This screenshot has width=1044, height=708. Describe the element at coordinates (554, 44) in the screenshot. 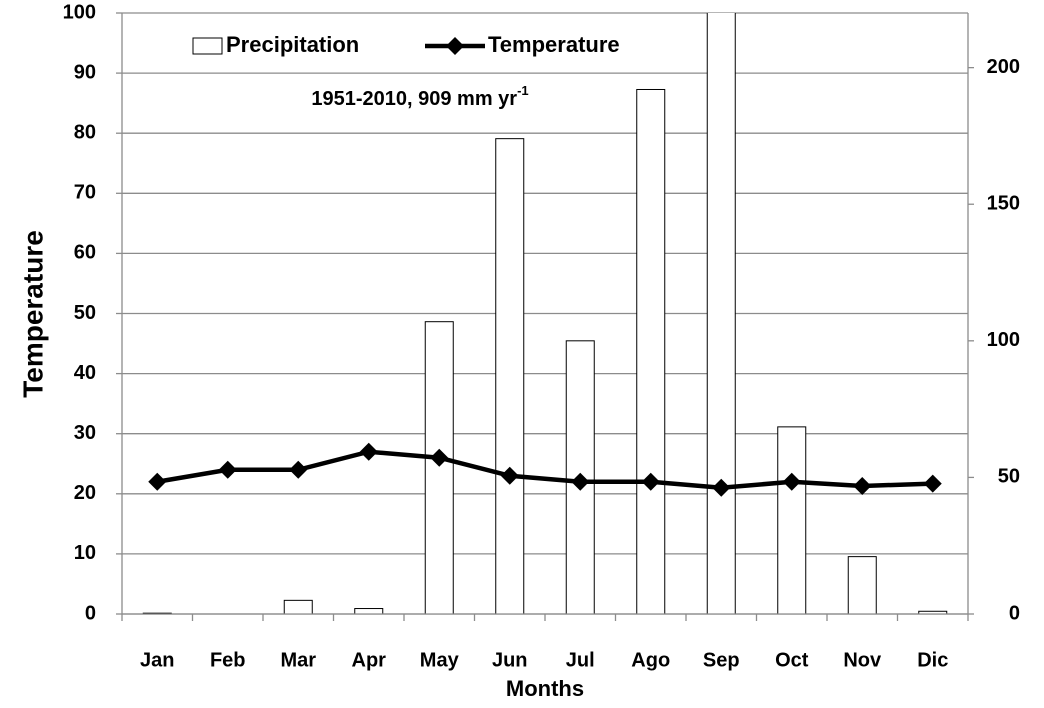

I see `legend-label: Temperature` at that location.